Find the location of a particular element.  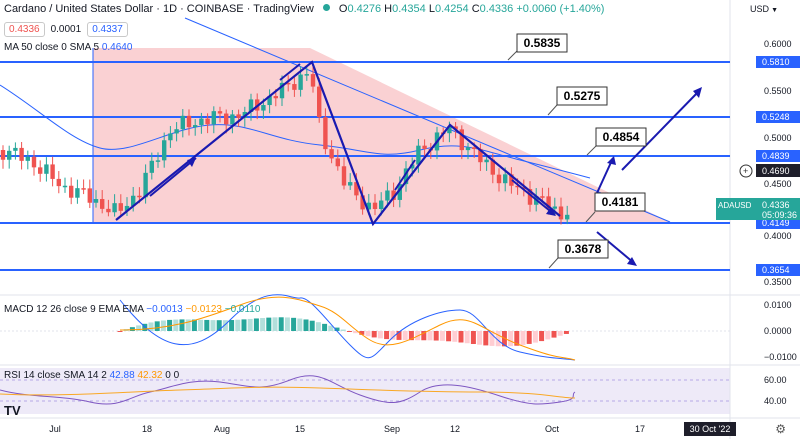

buy-button: 0.4337 is located at coordinates (107, 29).